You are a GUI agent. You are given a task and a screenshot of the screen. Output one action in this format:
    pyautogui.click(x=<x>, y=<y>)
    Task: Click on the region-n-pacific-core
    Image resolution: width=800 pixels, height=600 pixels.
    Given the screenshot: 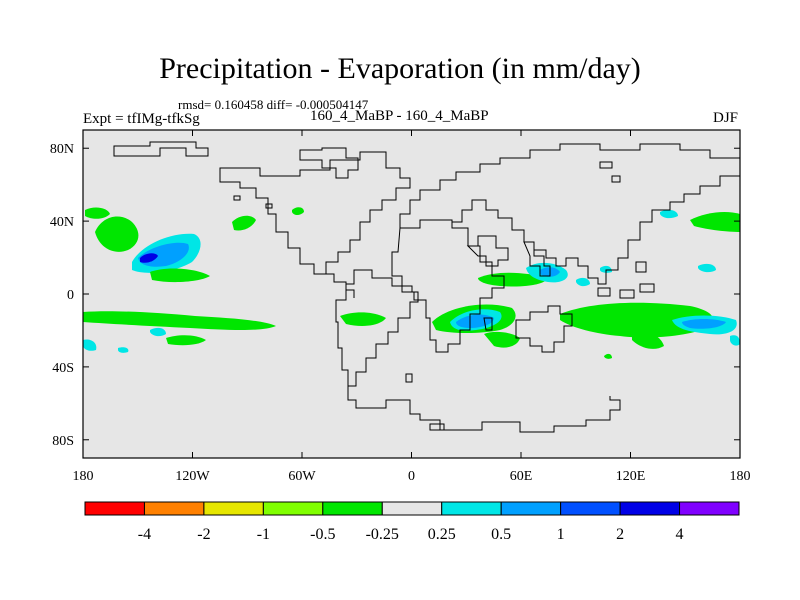 What is the action you would take?
    pyautogui.click(x=149, y=258)
    